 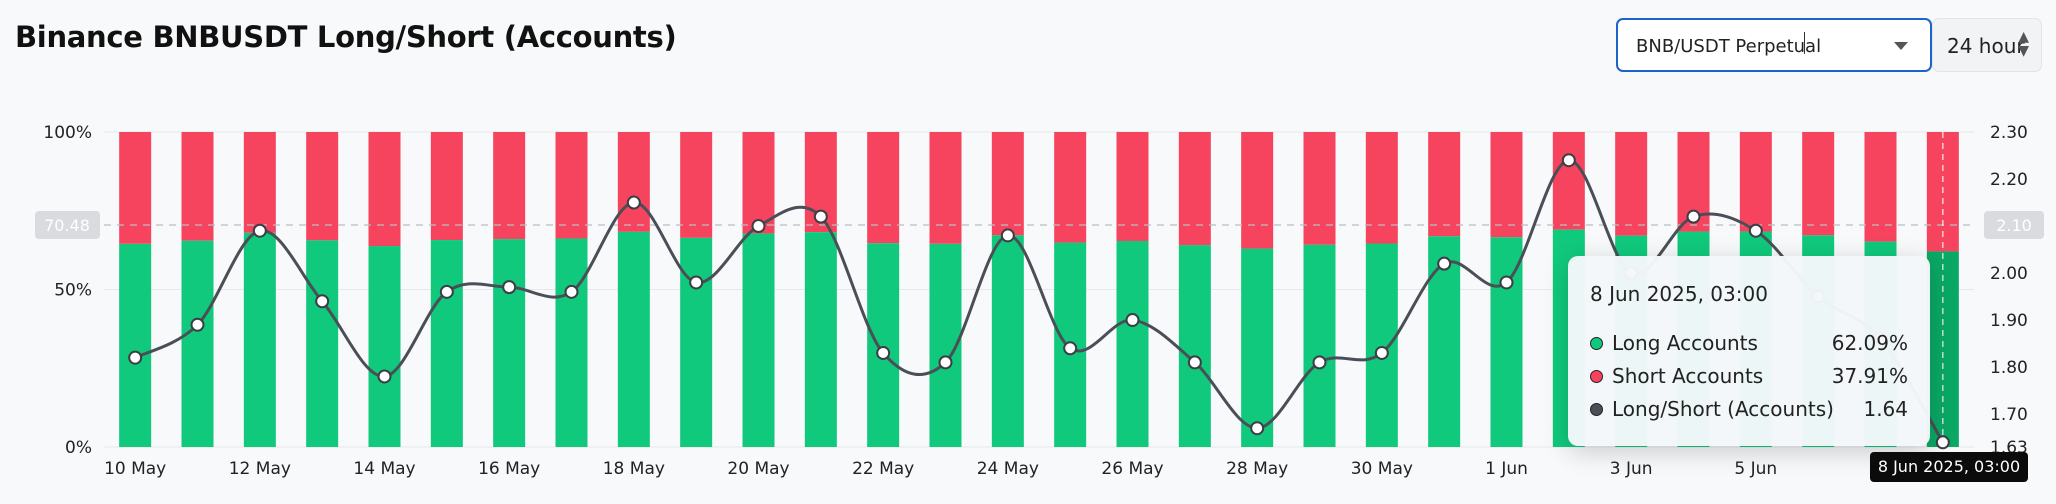 What do you see at coordinates (67, 133) in the screenshot?
I see `y-left-tick-label: 100%` at bounding box center [67, 133].